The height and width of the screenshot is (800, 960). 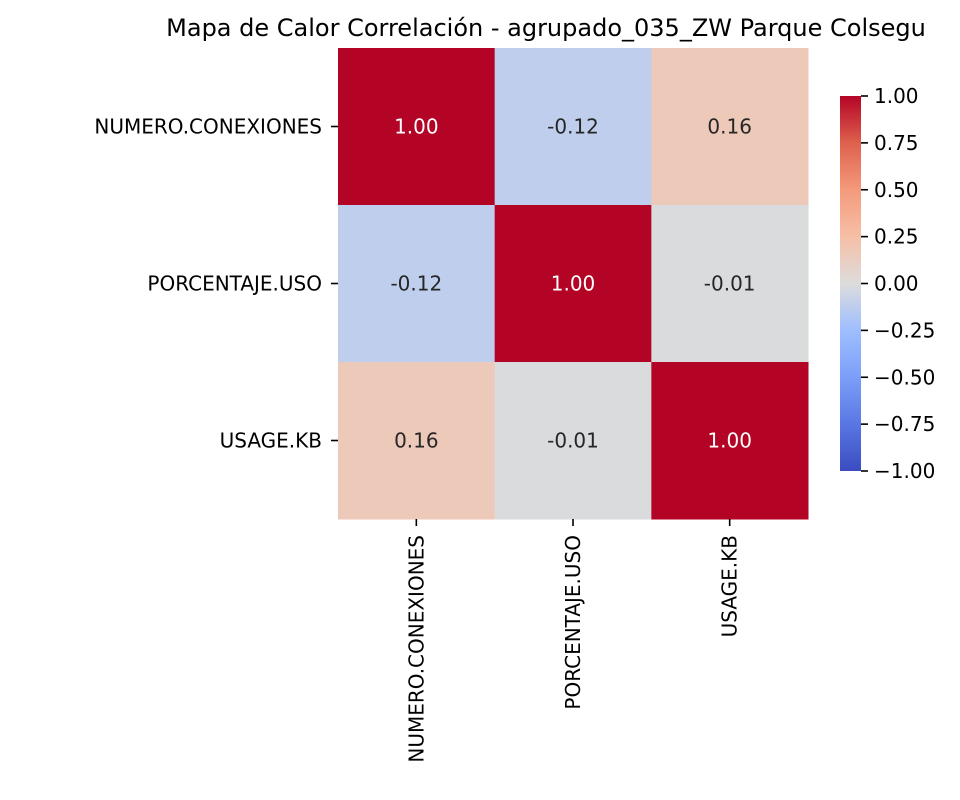 What do you see at coordinates (234, 284) in the screenshot?
I see `y-tick-label: PORCENTAJE.USO` at bounding box center [234, 284].